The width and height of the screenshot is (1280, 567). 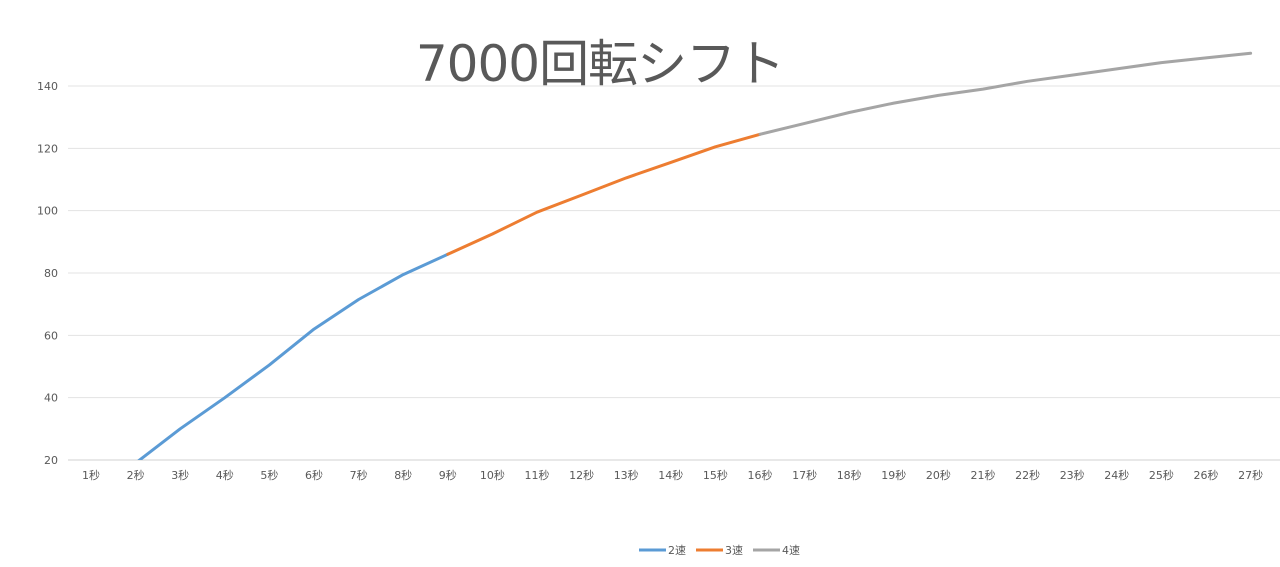 What do you see at coordinates (51, 273) in the screenshot?
I see `y-tick-label: 80` at bounding box center [51, 273].